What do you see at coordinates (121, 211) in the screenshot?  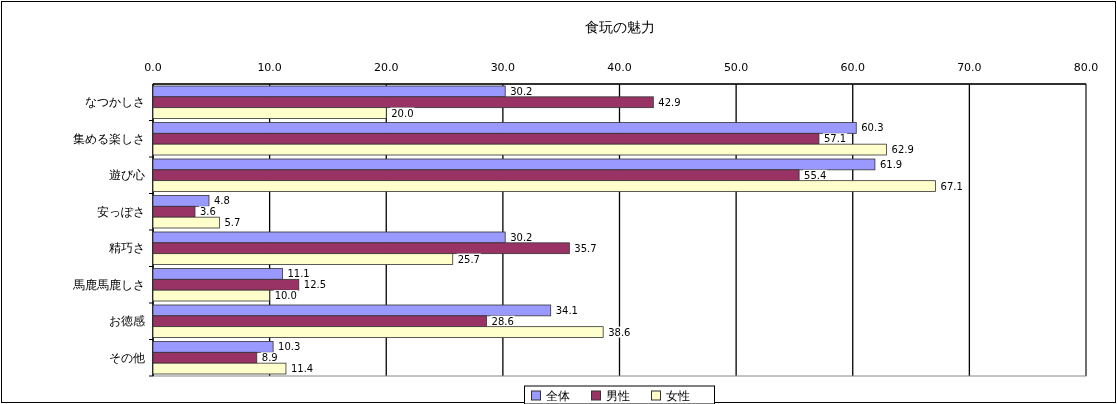 I see `y-tick-label: 安っぽさ` at bounding box center [121, 211].